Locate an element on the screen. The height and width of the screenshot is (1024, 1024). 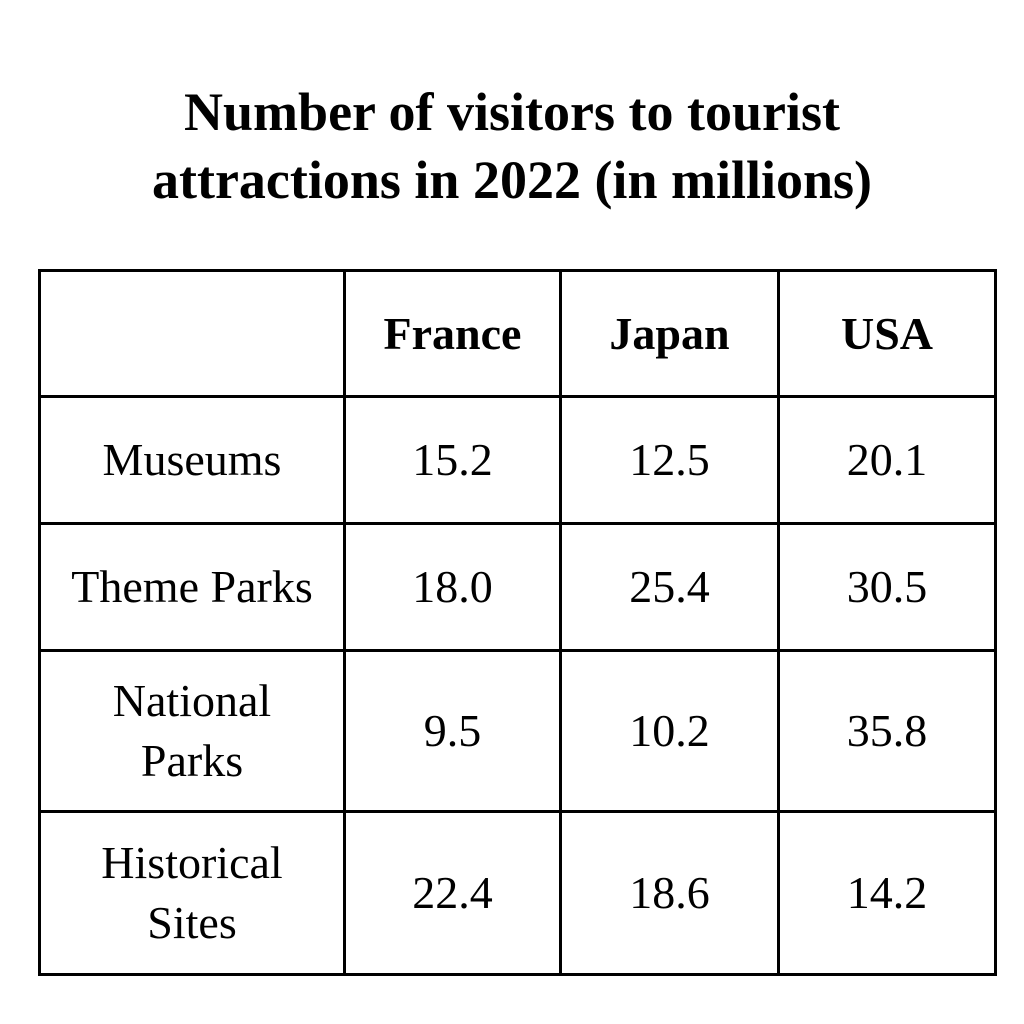
table-header-row: France Japan USA is located at coordinates (517, 333).